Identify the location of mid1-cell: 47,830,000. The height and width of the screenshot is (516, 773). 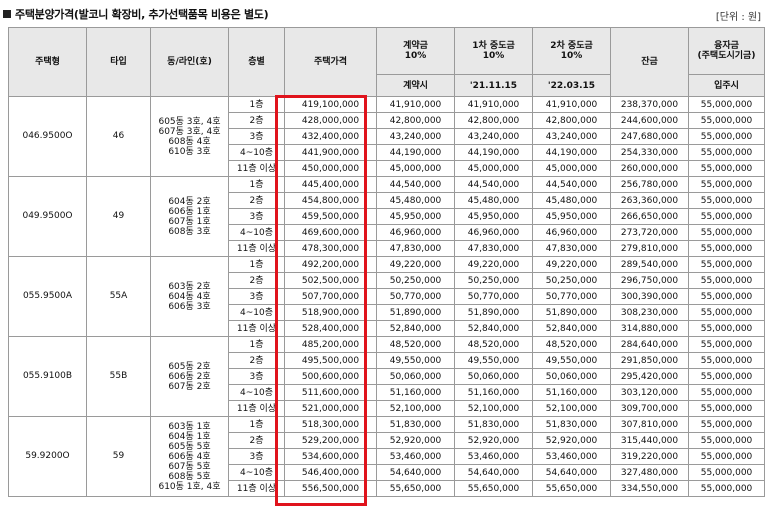
(493, 248).